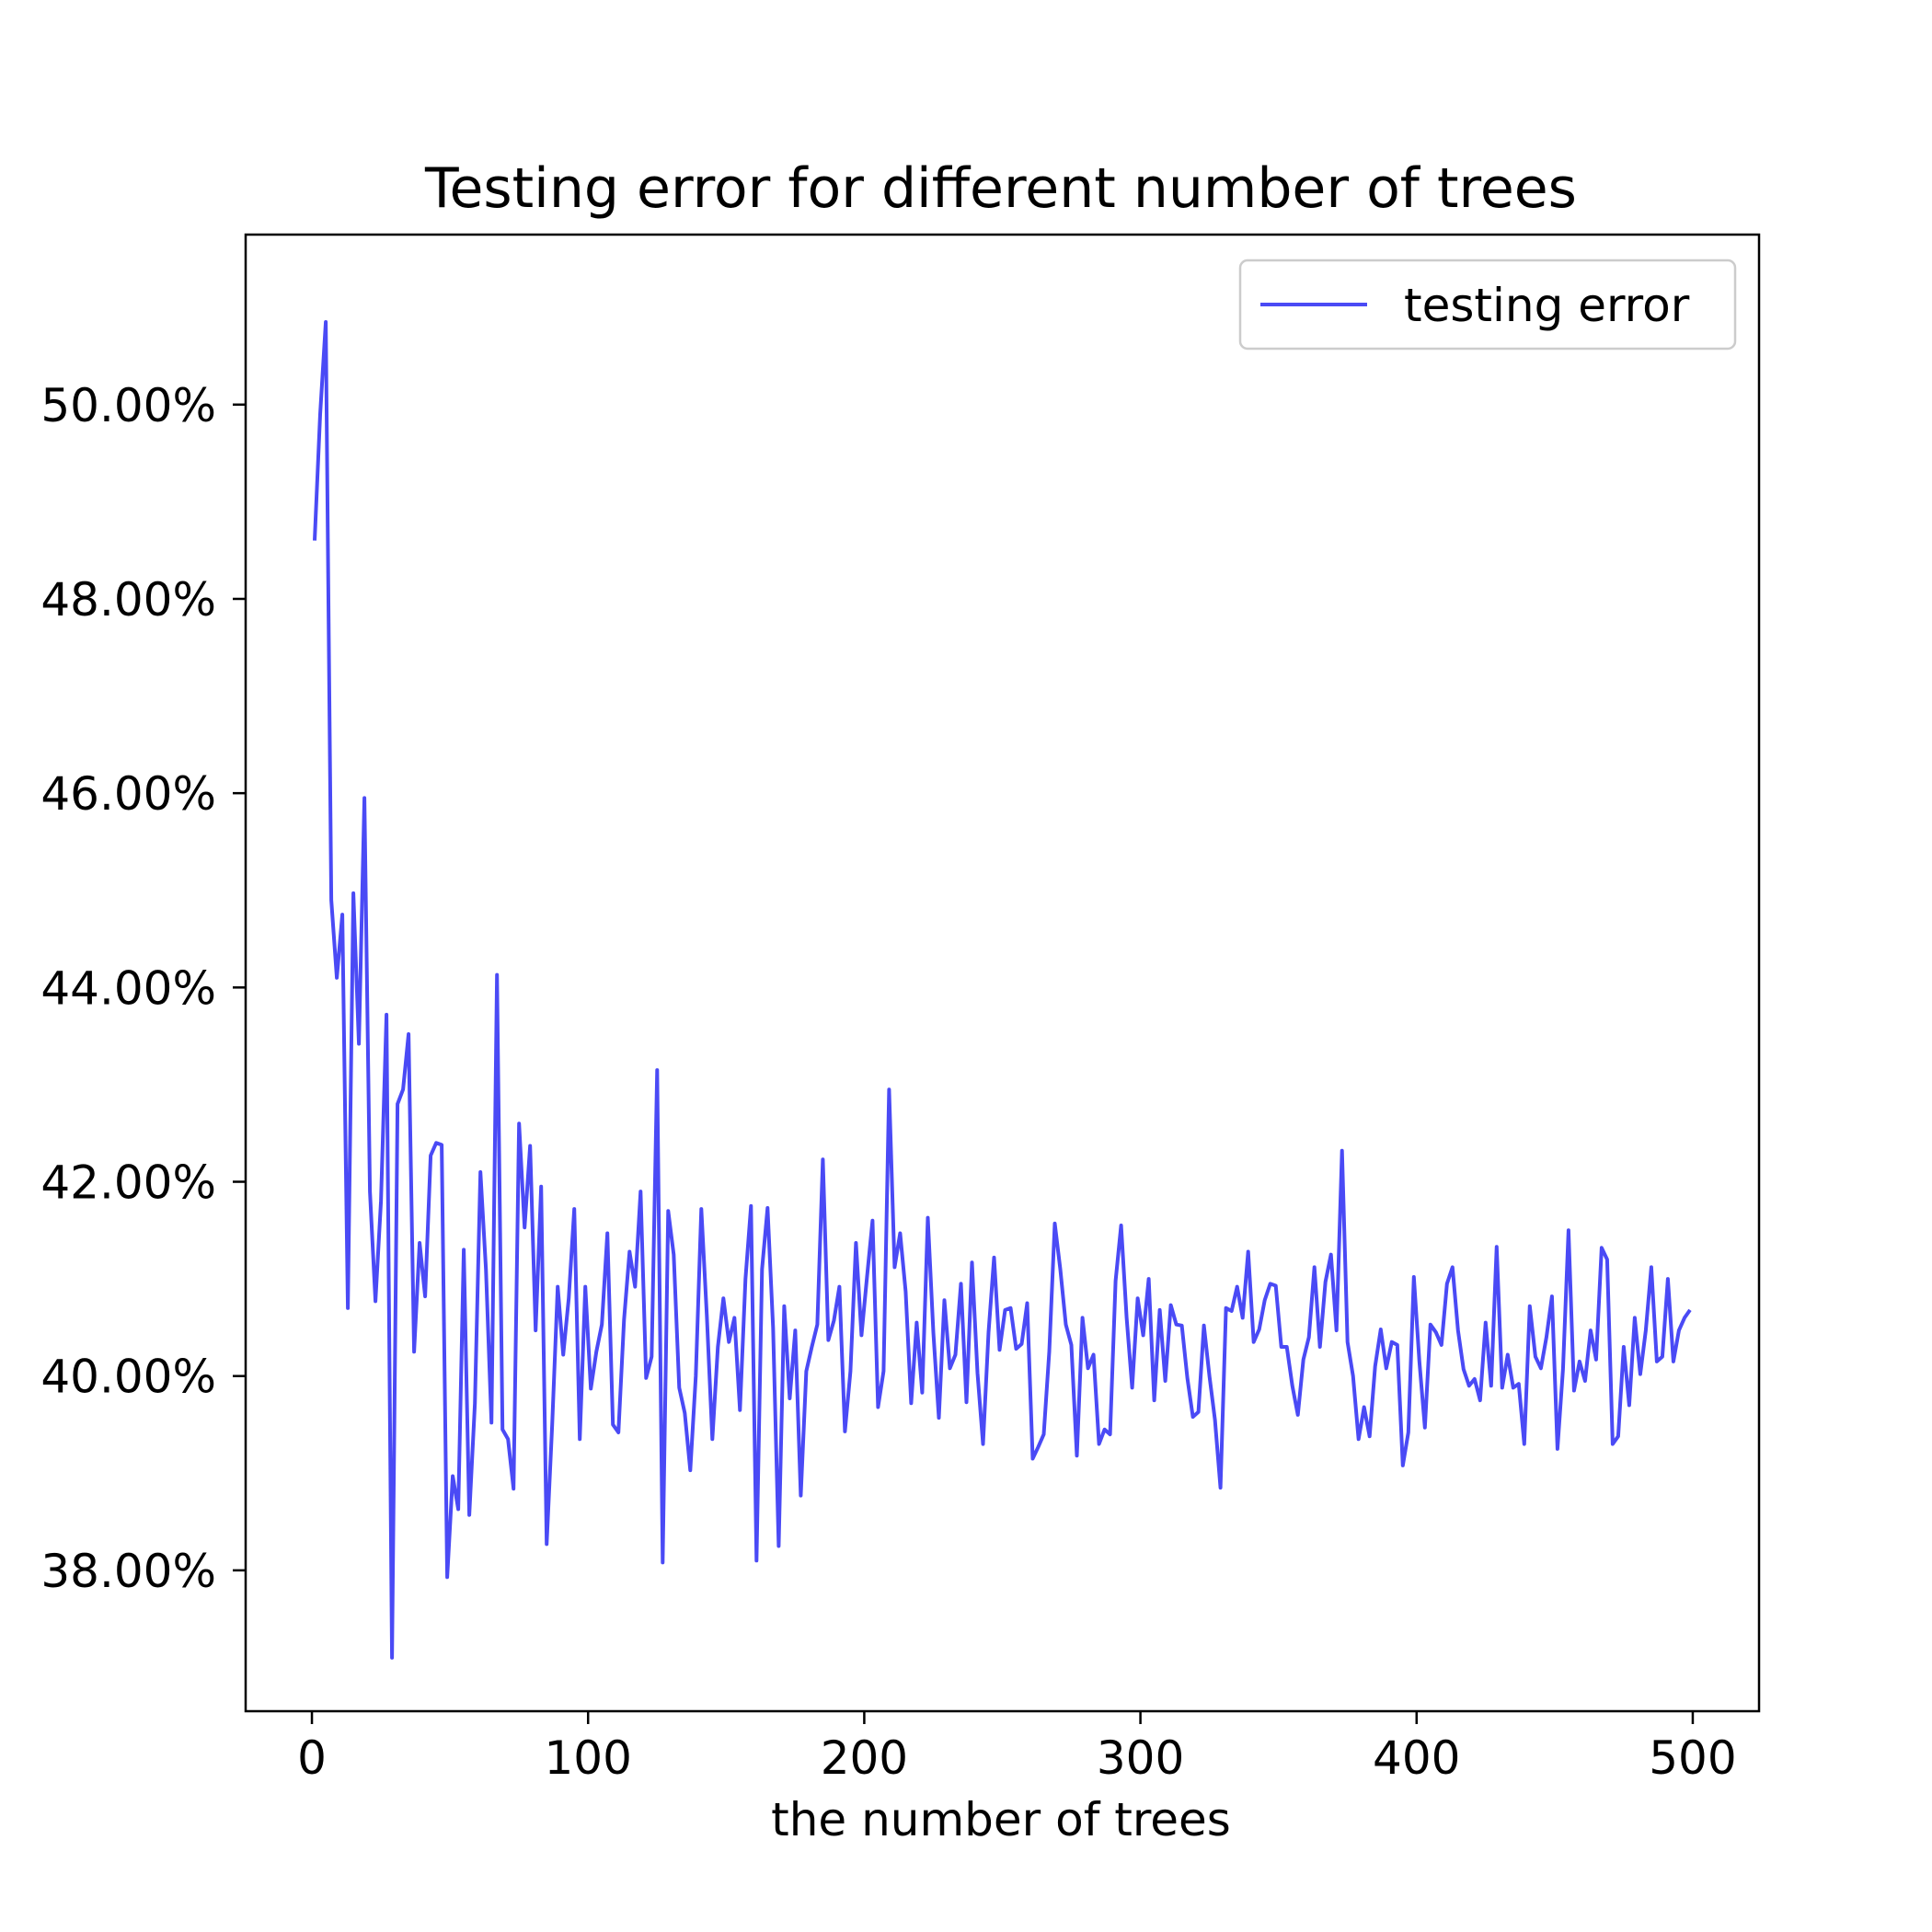 The width and height of the screenshot is (1932, 1932). Describe the element at coordinates (1692, 1758) in the screenshot. I see `x-tick-label: 500` at that location.